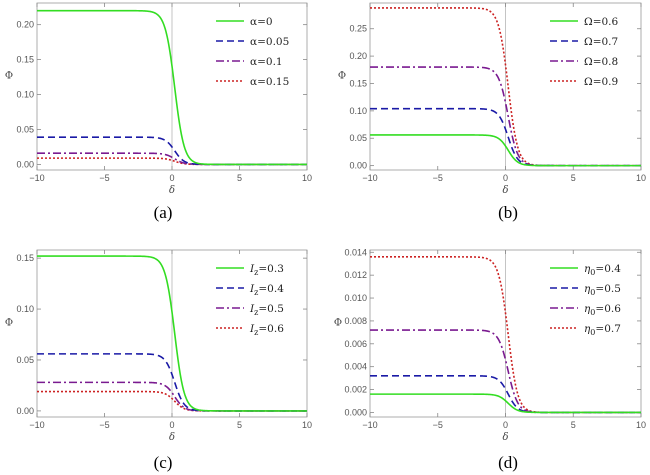 This screenshot has width=650, height=475. What do you see at coordinates (266, 330) in the screenshot?
I see `legend-entry-label: Iz=0.6` at bounding box center [266, 330].